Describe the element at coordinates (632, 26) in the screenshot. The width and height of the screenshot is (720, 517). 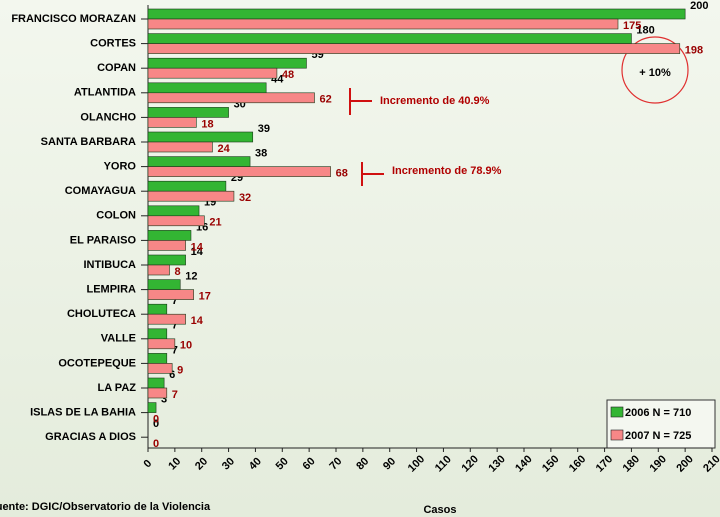
I see `value-label: 175` at that location.